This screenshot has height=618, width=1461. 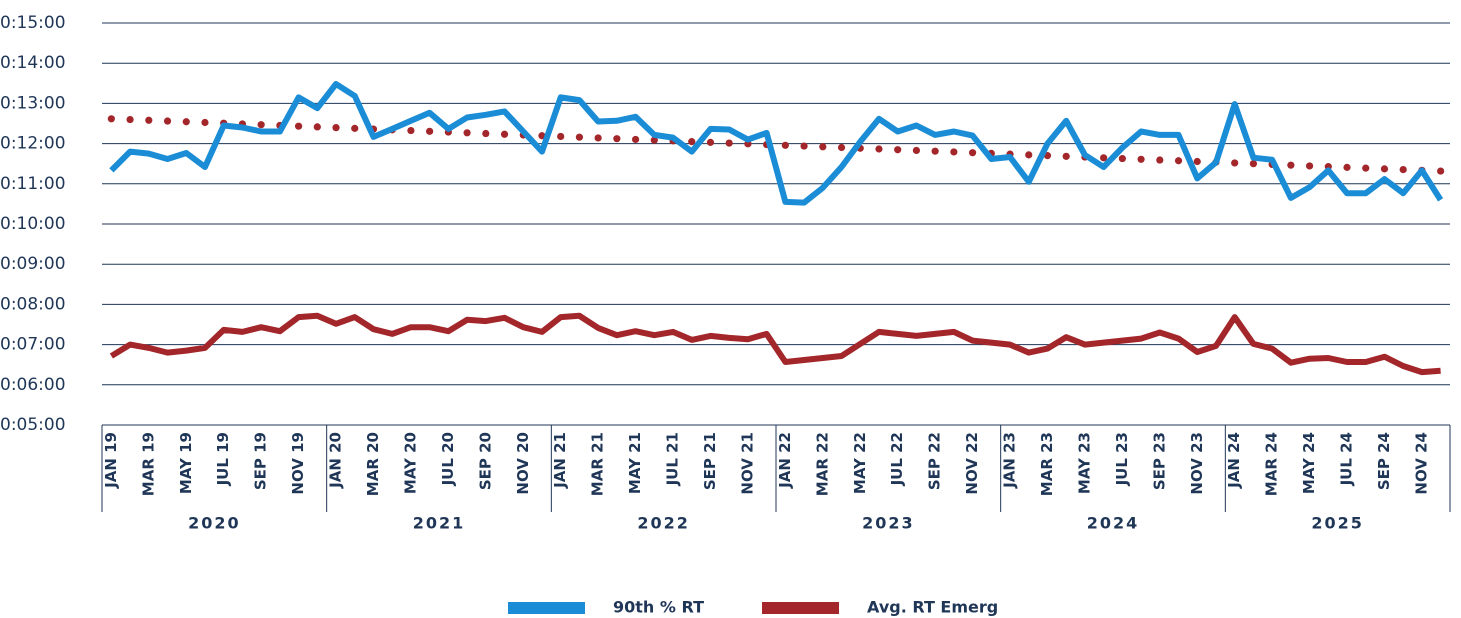 What do you see at coordinates (1010, 460) in the screenshot?
I see `x-tick-label: JAN 23` at bounding box center [1010, 460].